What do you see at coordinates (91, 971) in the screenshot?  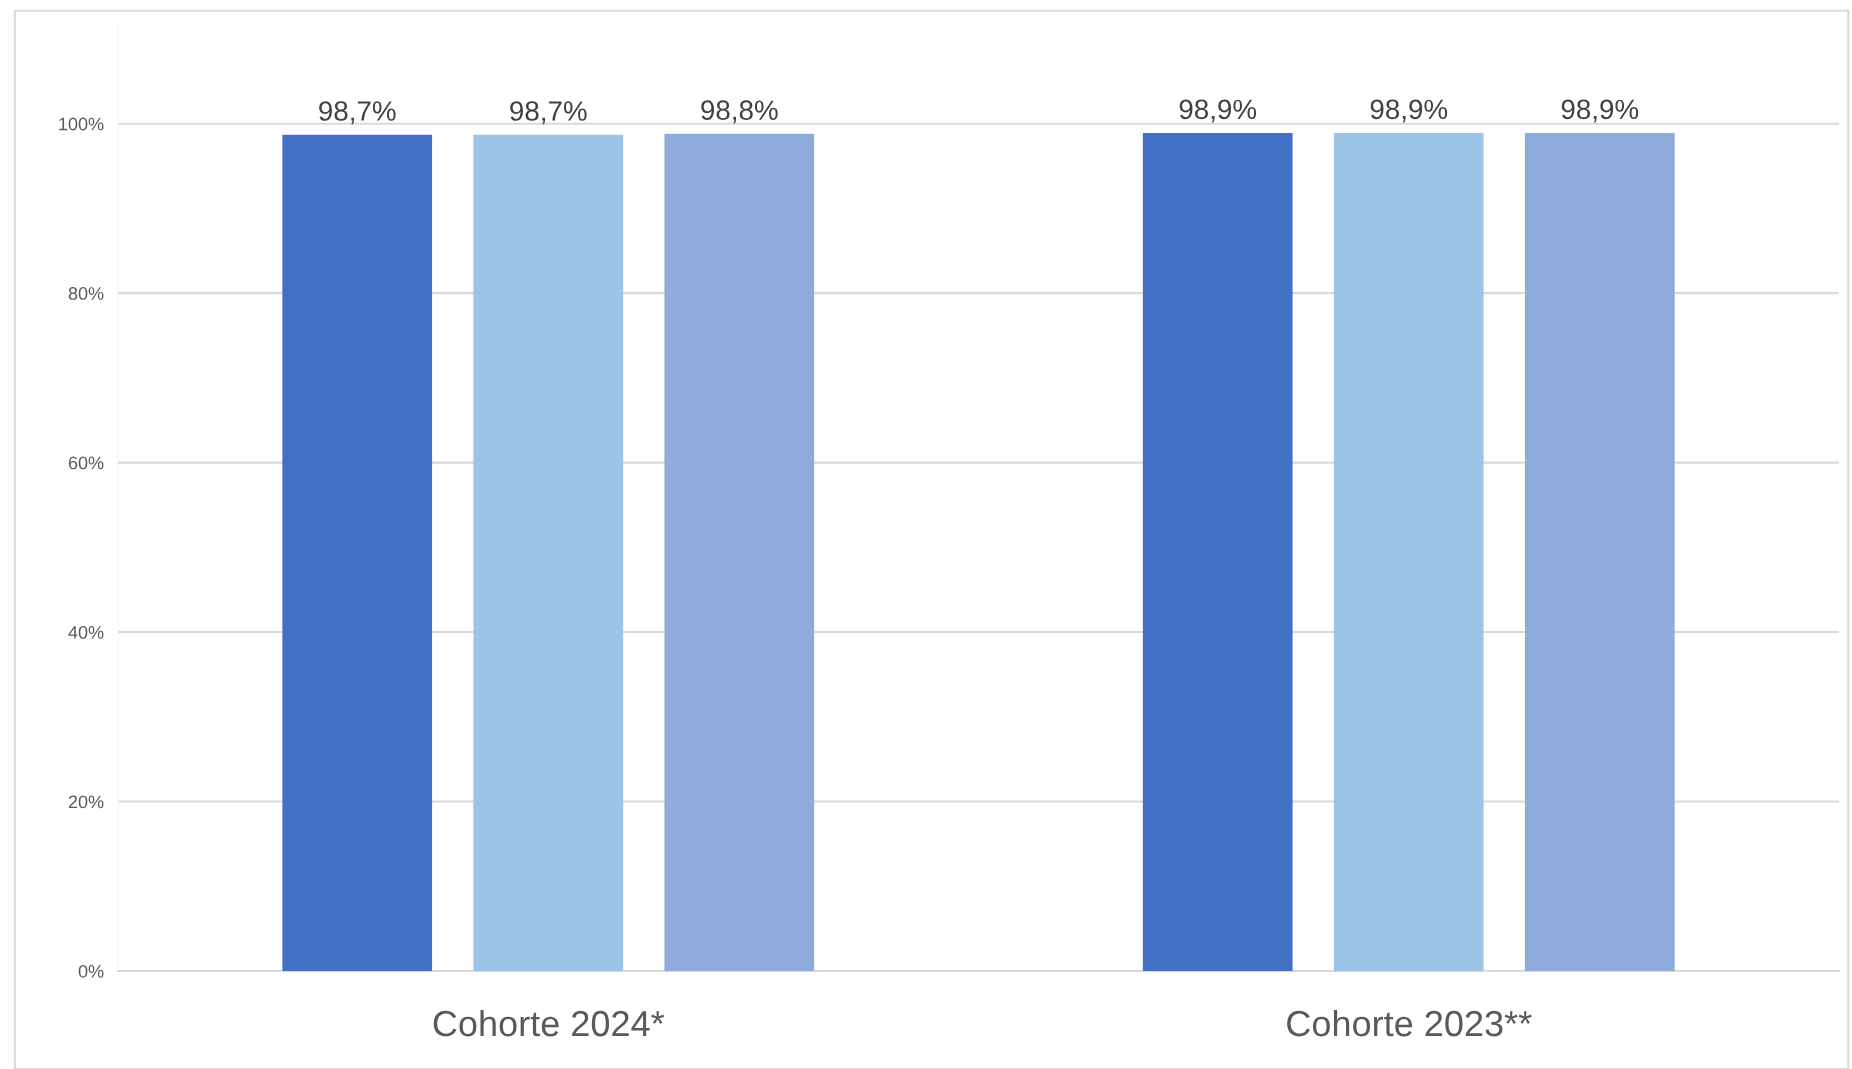 I see `y-tick-label: 0%` at bounding box center [91, 971].